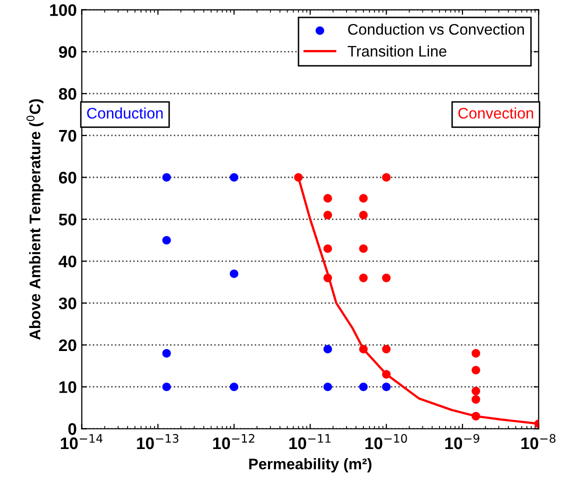  Describe the element at coordinates (63, 10) in the screenshot. I see `y-tick-label: 100` at that location.